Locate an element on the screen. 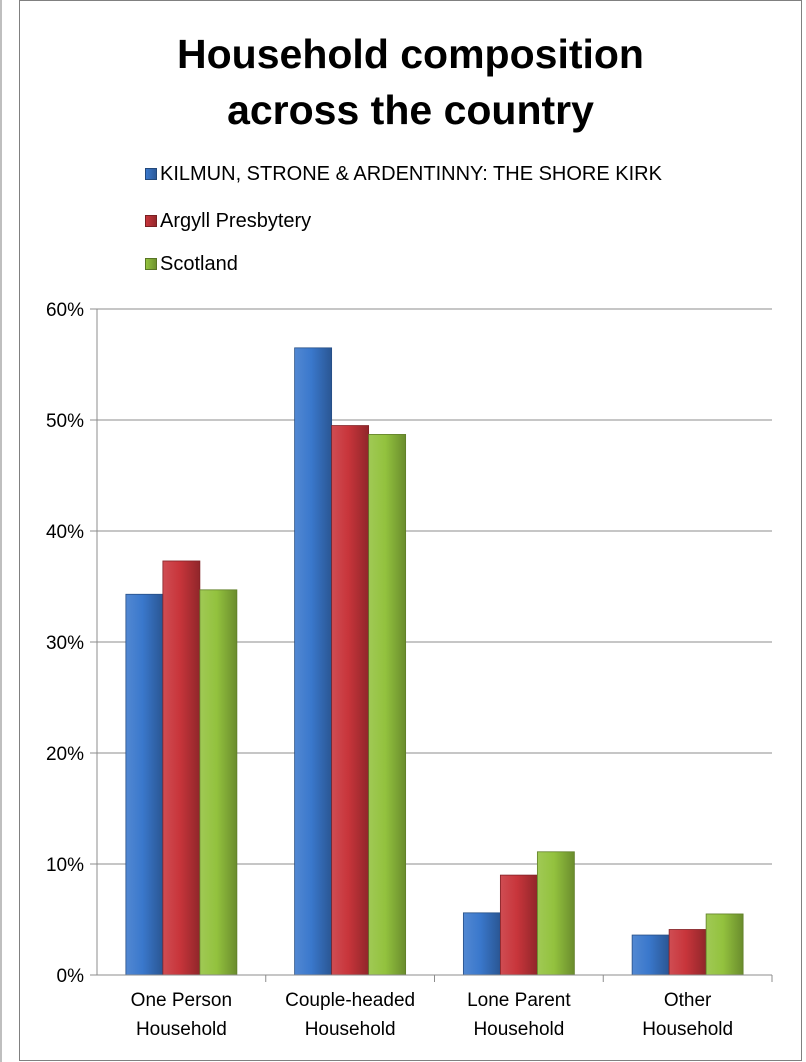  y-tick-label: 10% is located at coordinates (65, 865).